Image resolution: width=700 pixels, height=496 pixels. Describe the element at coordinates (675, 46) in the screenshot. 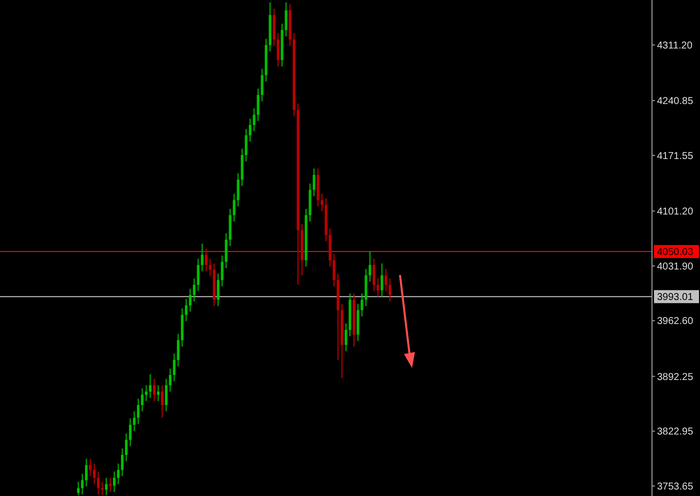

I see `y-tick-label: 4311.20` at that location.